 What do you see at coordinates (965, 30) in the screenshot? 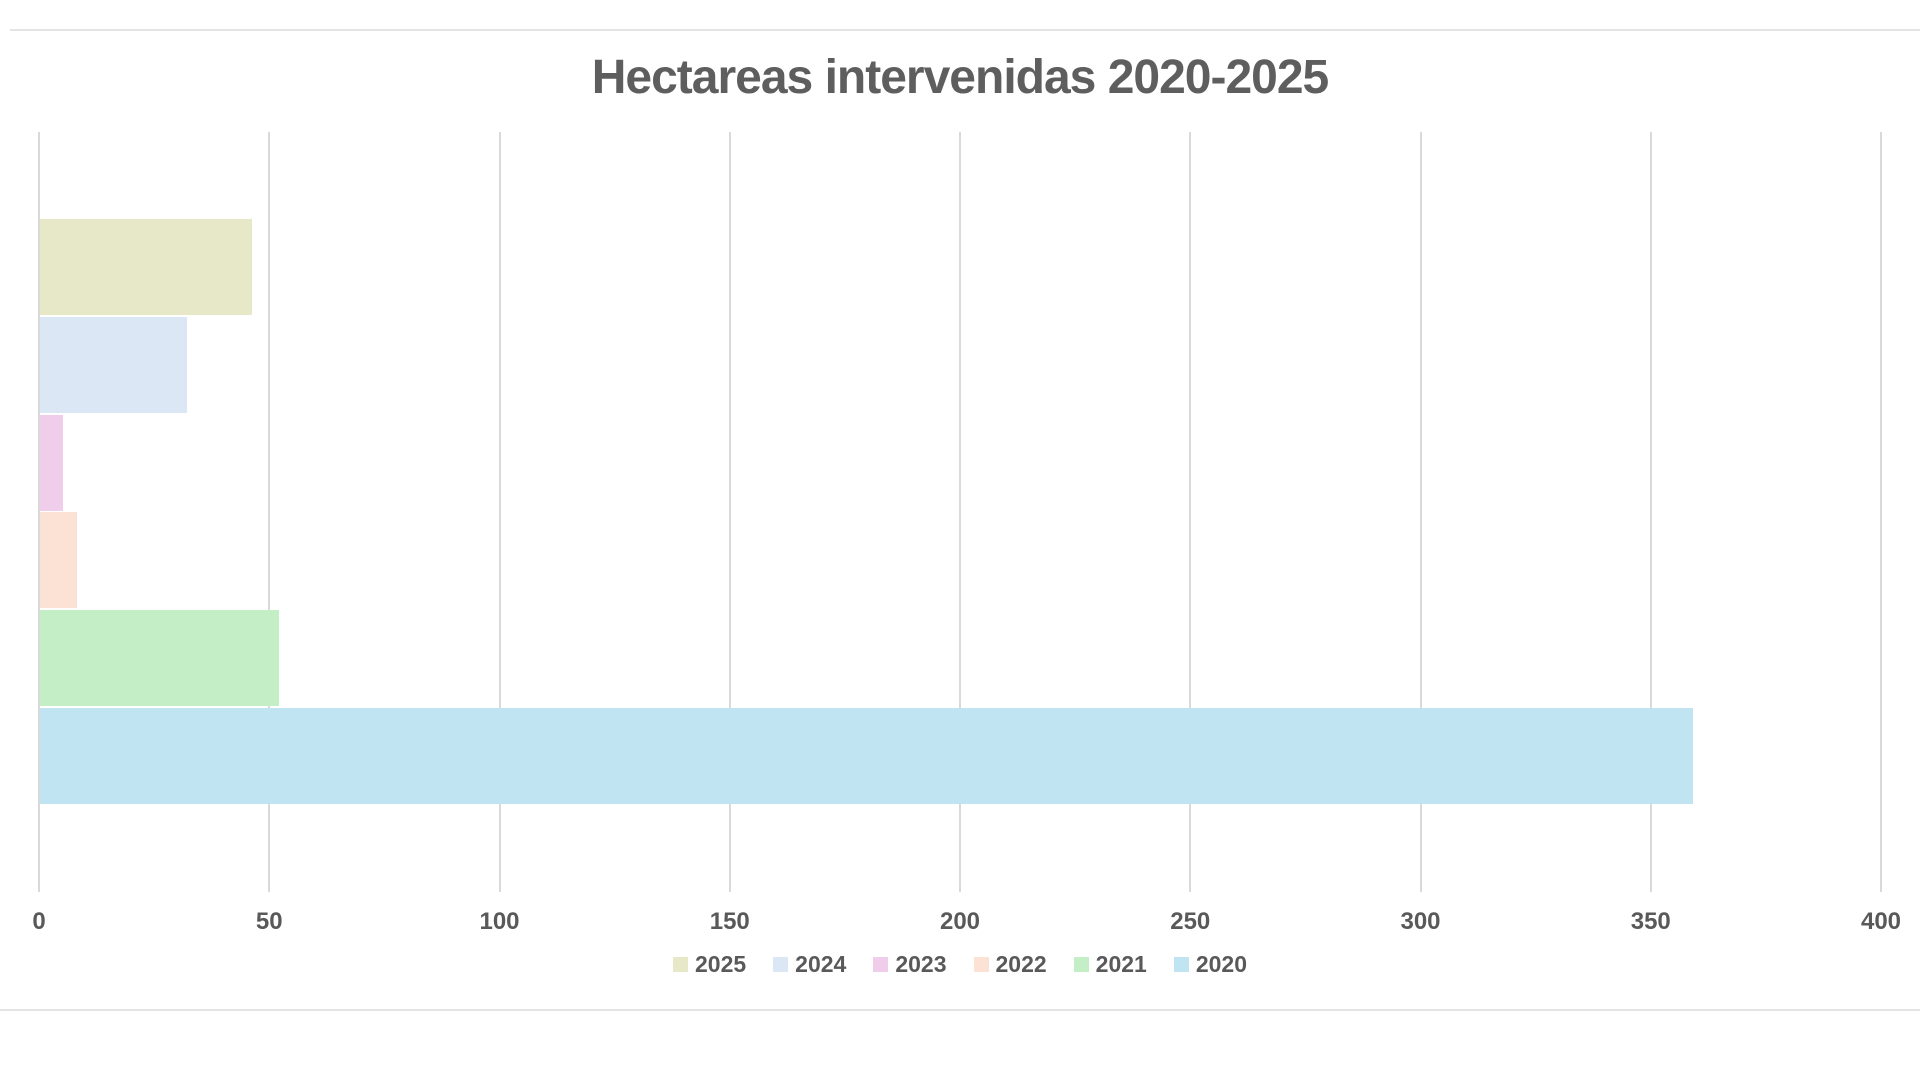
I see `top-divider` at bounding box center [965, 30].